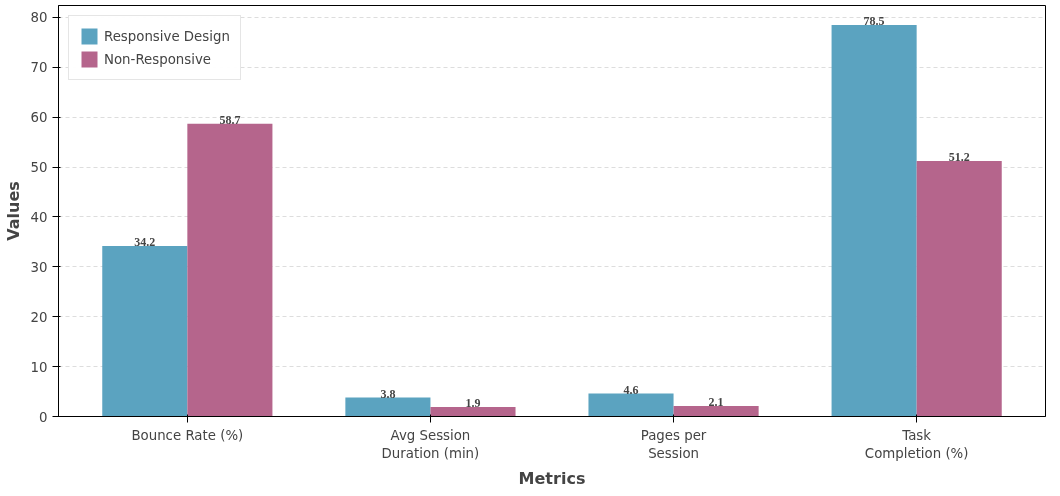 The image size is (1060, 496). Describe the element at coordinates (167, 36) in the screenshot. I see `legend-label: Responsive Design` at that location.